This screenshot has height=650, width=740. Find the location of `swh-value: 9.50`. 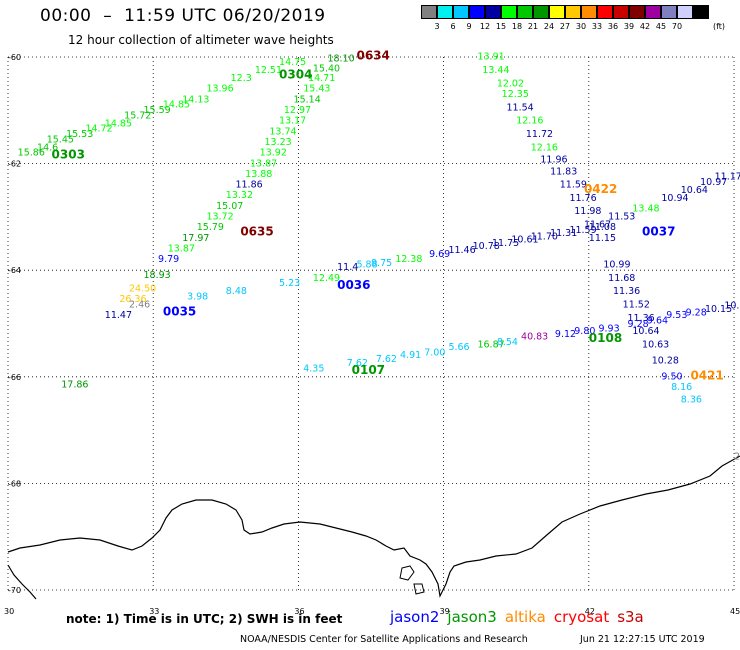

swh-value: 9.50 is located at coordinates (671, 376).